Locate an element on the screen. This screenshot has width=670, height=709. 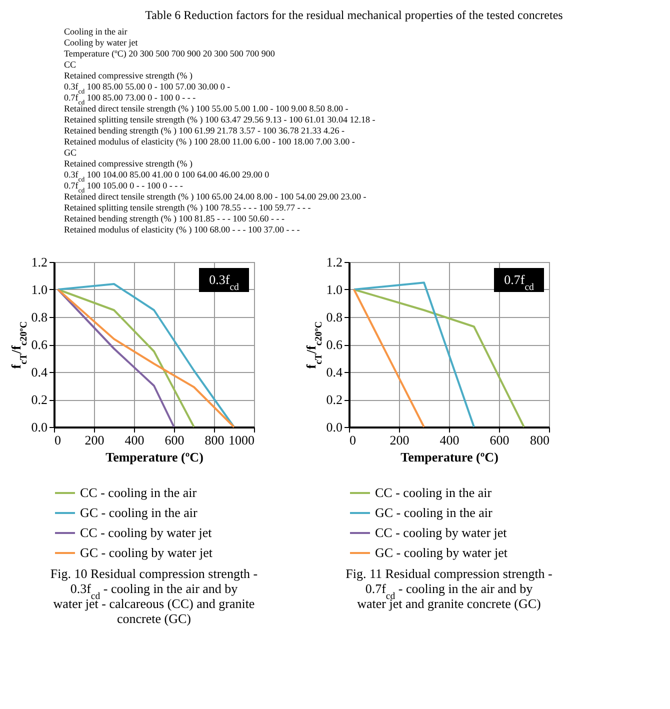
line-series is located at coordinates (439, 358).